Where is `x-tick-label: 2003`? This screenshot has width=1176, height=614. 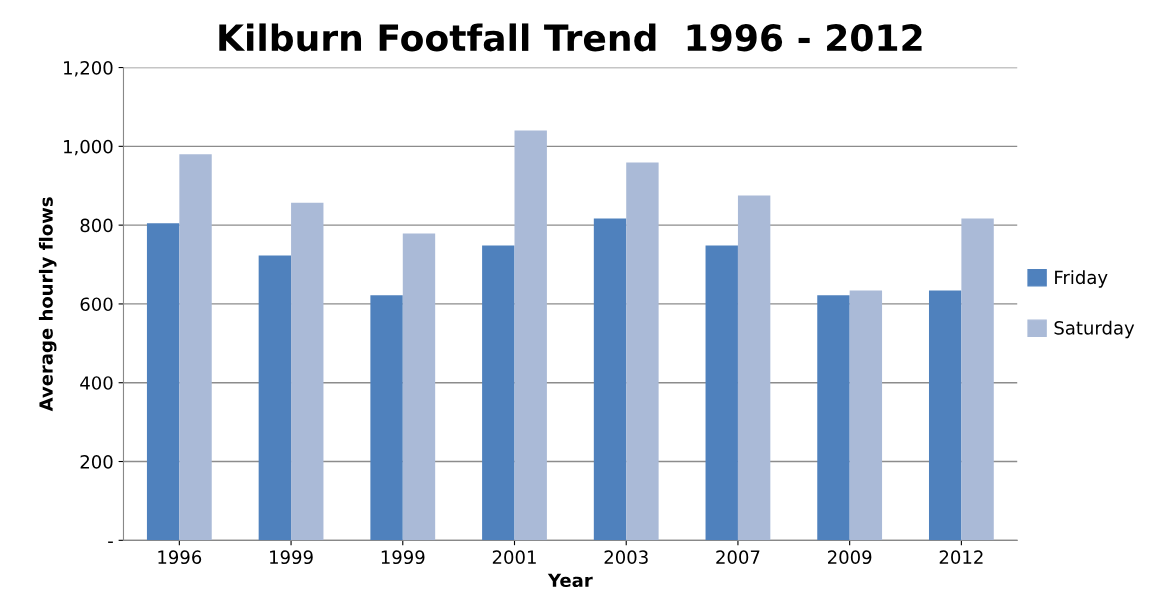 x-tick-label: 2003 is located at coordinates (626, 557).